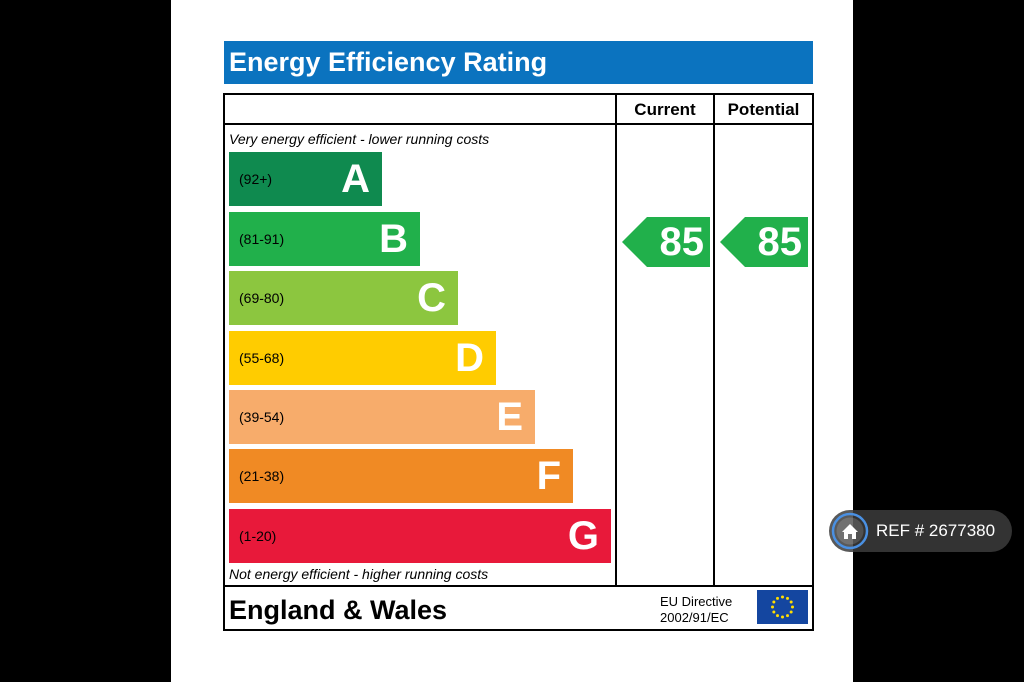 The image size is (1024, 682). What do you see at coordinates (305, 179) in the screenshot?
I see `band-a: (92+) A` at bounding box center [305, 179].